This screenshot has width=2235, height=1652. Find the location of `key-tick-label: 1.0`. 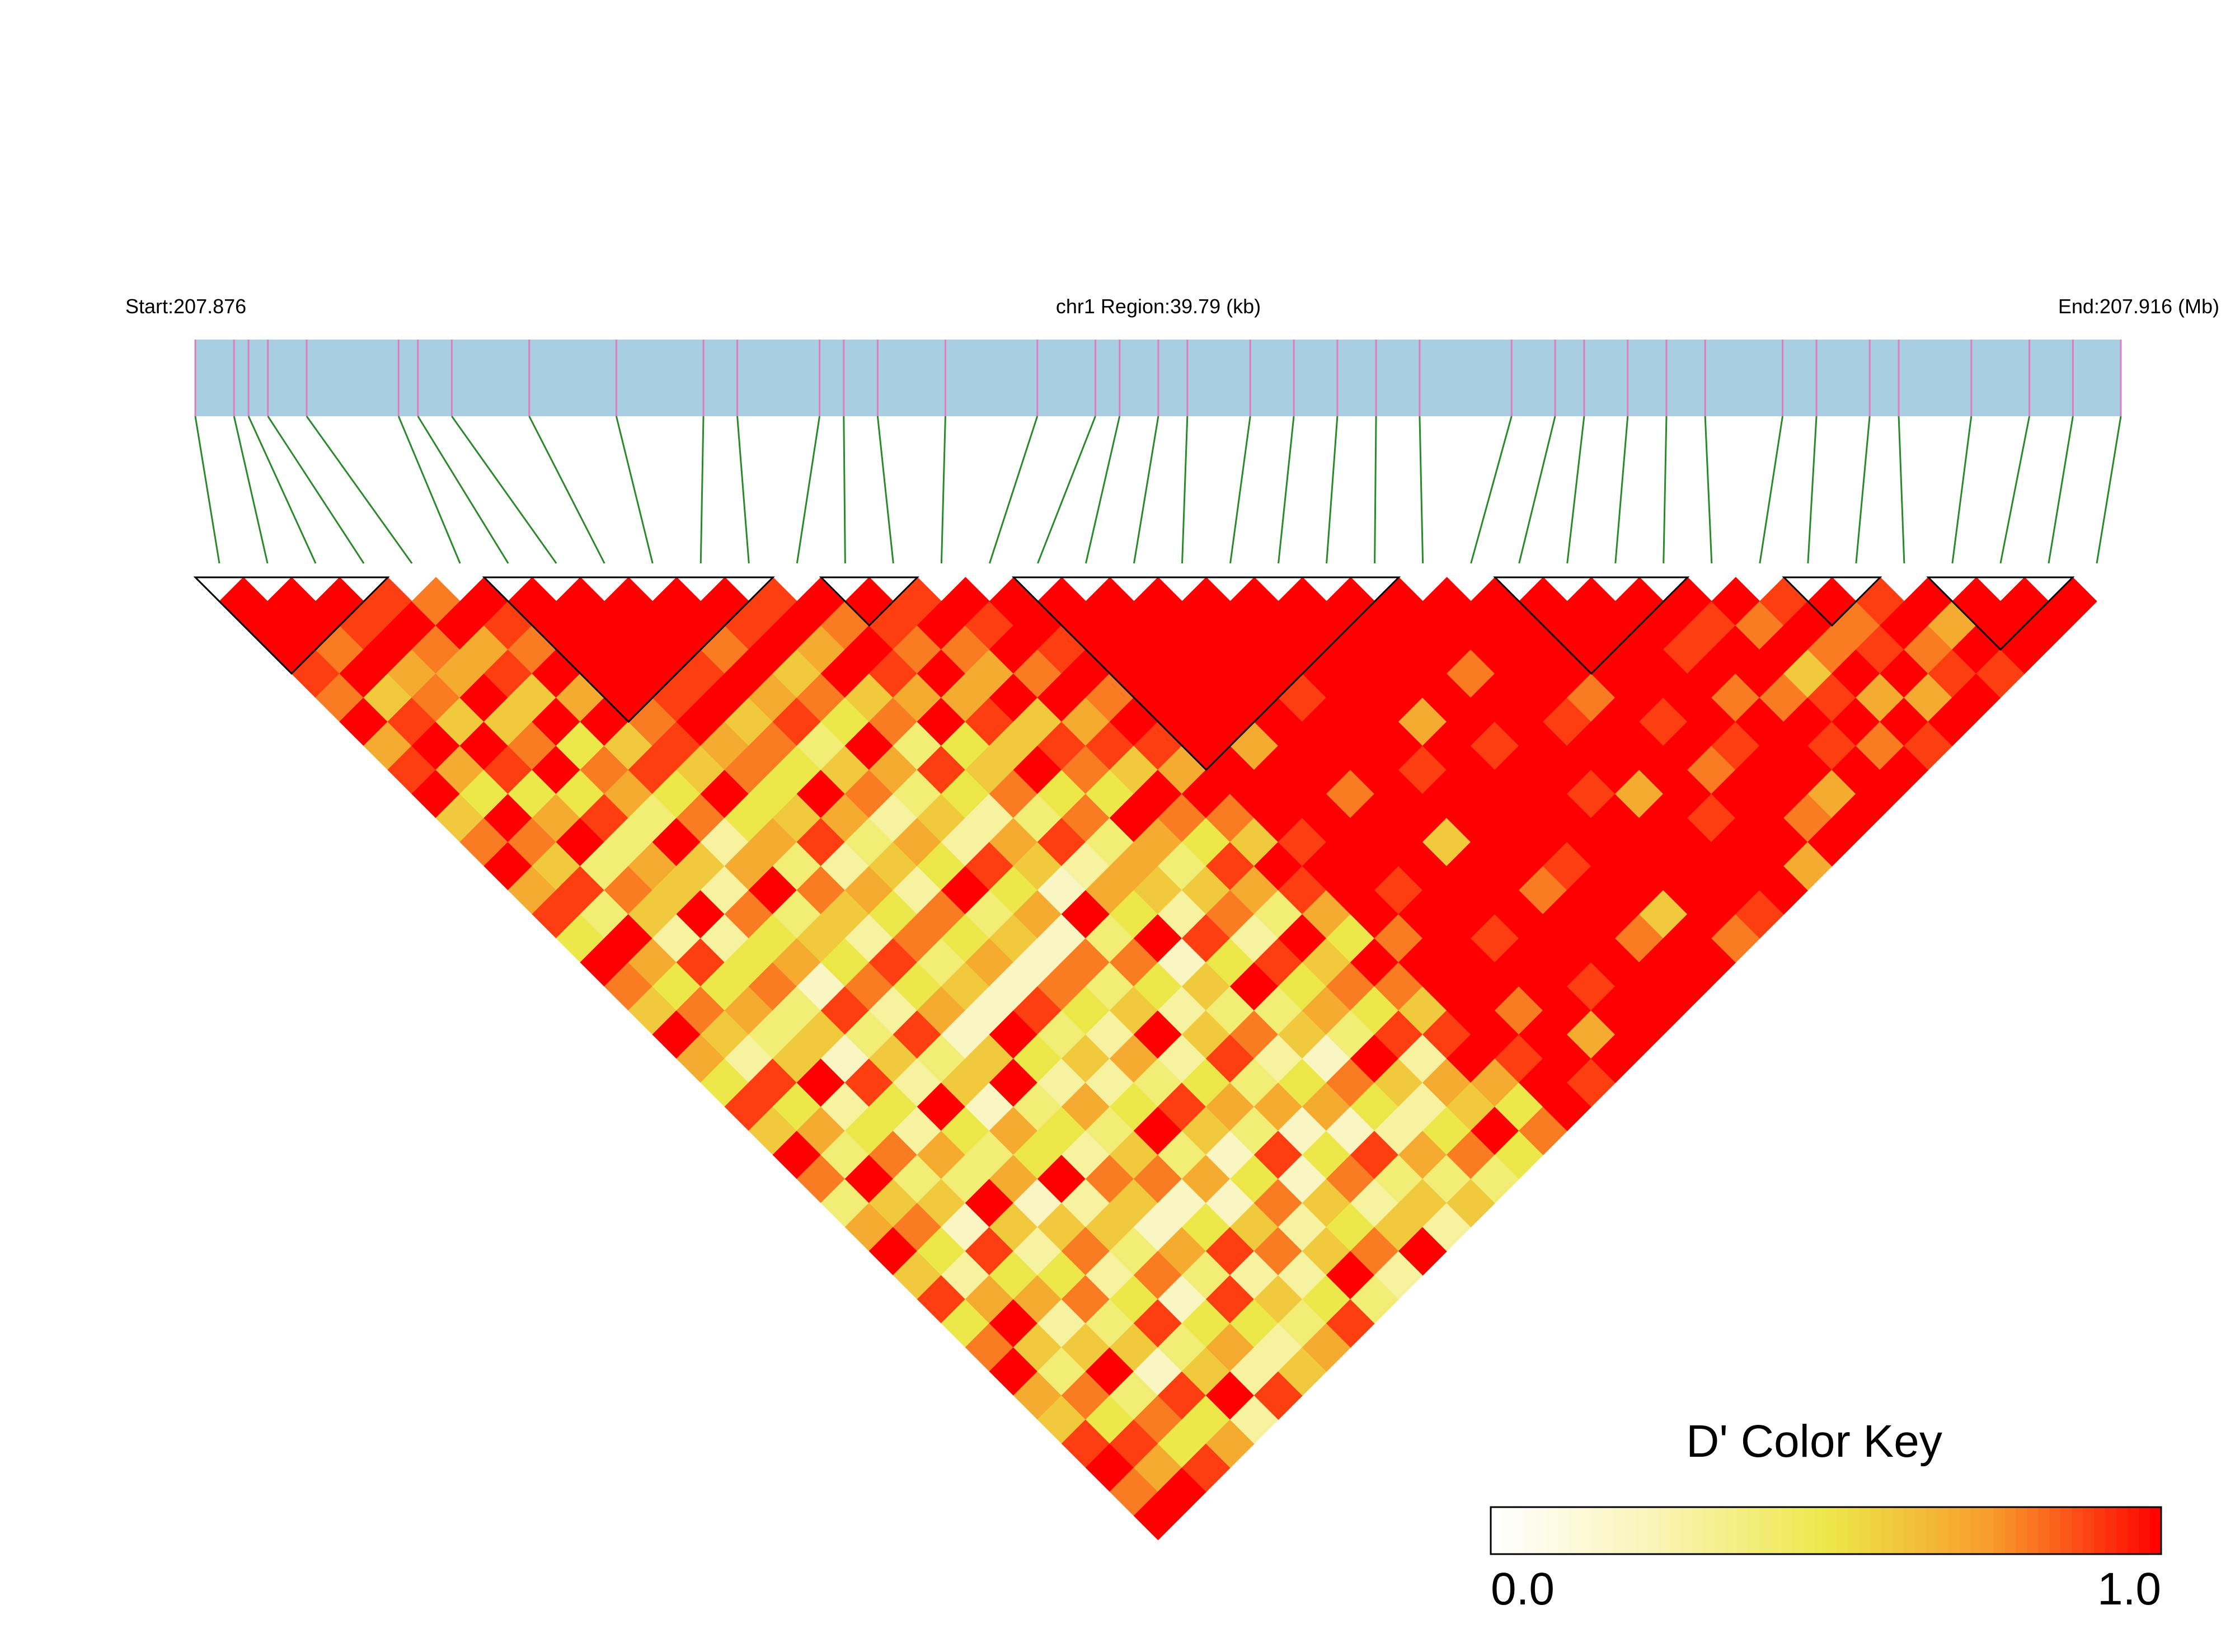

key-tick-label: 1.0 is located at coordinates (2129, 1589).